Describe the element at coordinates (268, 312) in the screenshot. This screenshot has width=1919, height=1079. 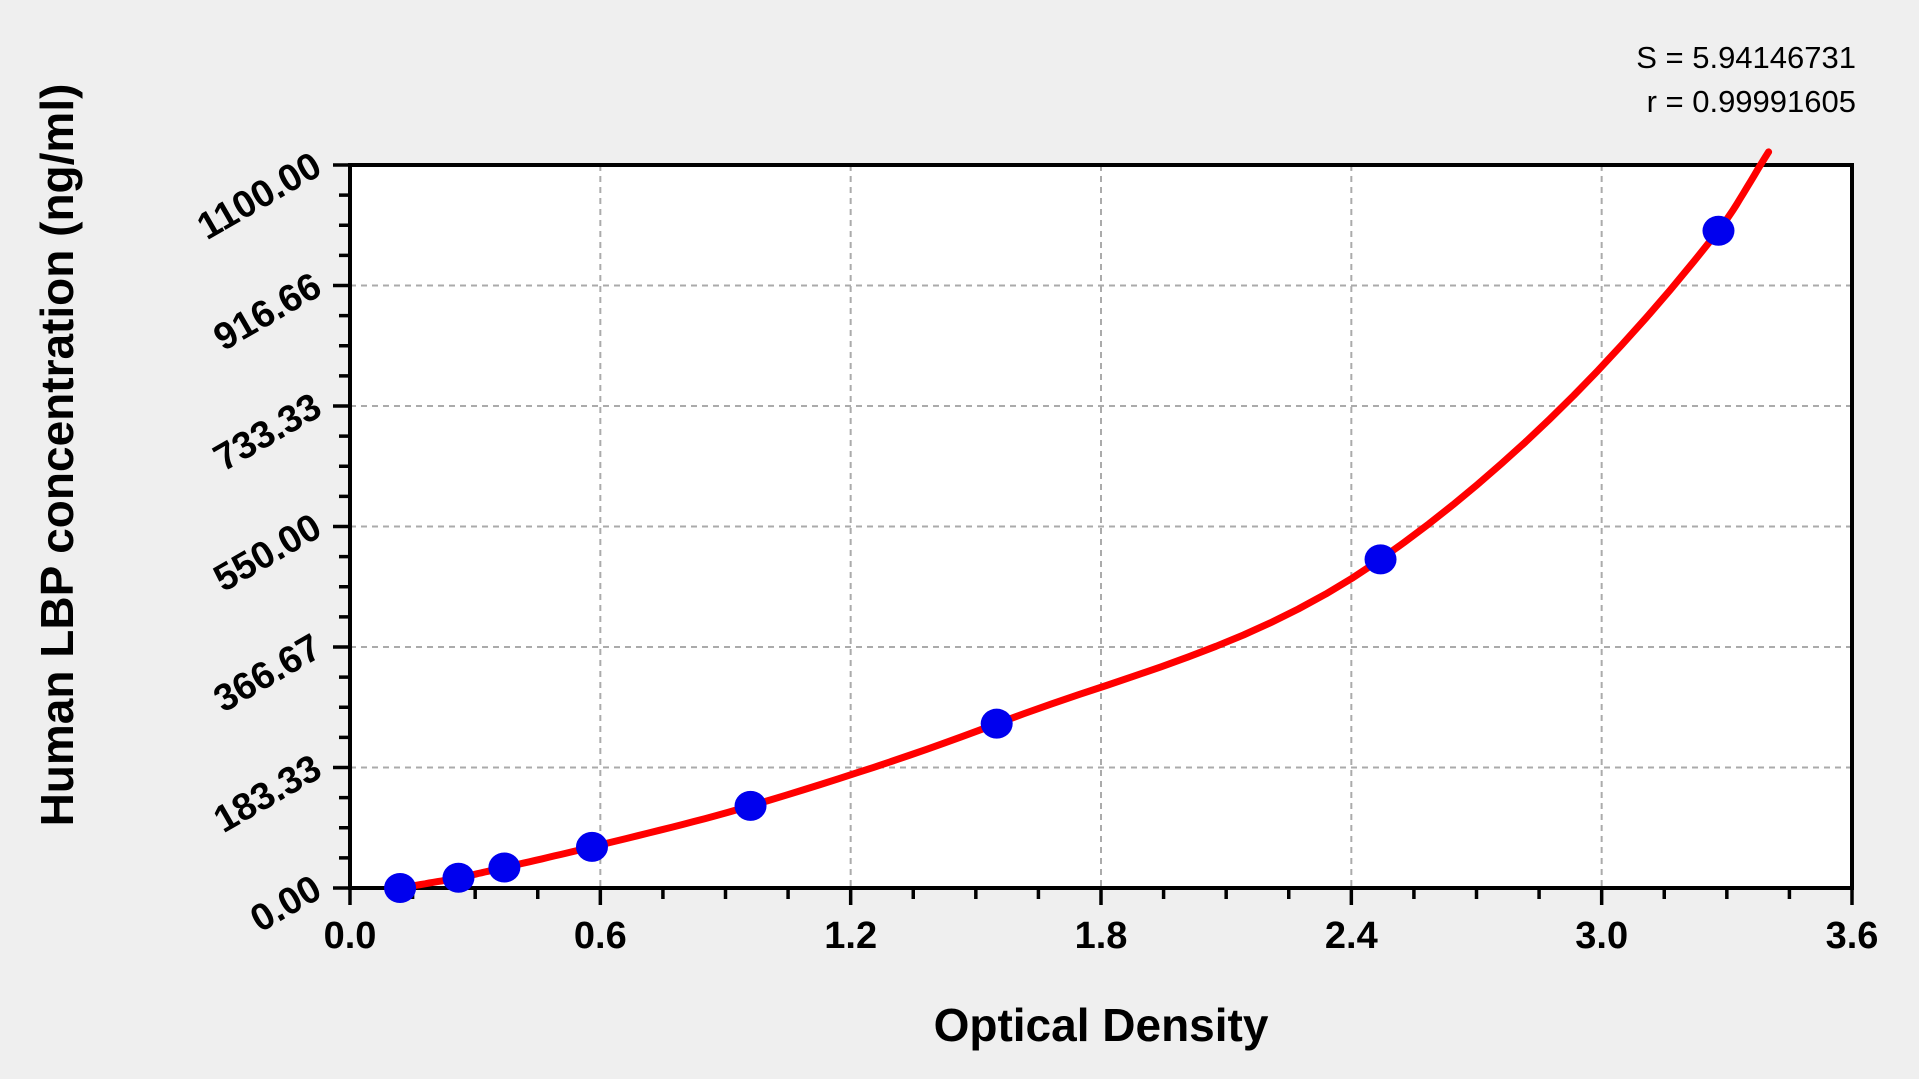
I see `y-tick-label: 916.66` at that location.